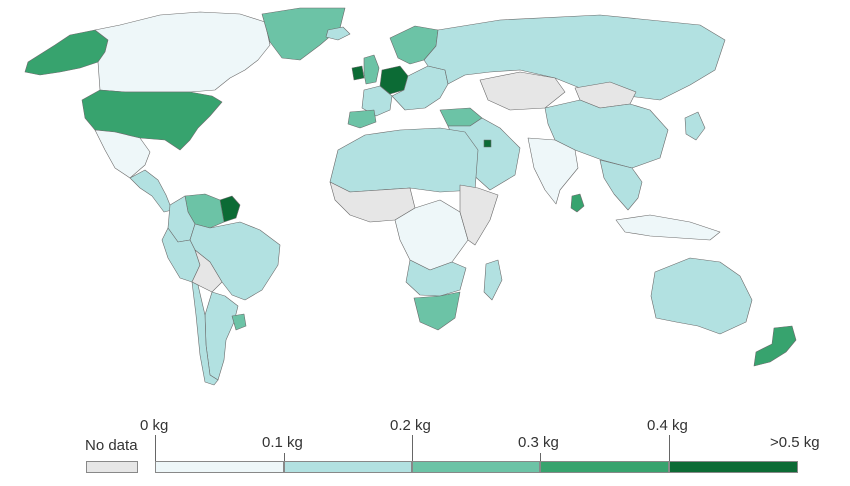 The image size is (850, 486). What do you see at coordinates (795, 442) in the screenshot?
I see `legend-label-5: >0.5 kg` at bounding box center [795, 442].